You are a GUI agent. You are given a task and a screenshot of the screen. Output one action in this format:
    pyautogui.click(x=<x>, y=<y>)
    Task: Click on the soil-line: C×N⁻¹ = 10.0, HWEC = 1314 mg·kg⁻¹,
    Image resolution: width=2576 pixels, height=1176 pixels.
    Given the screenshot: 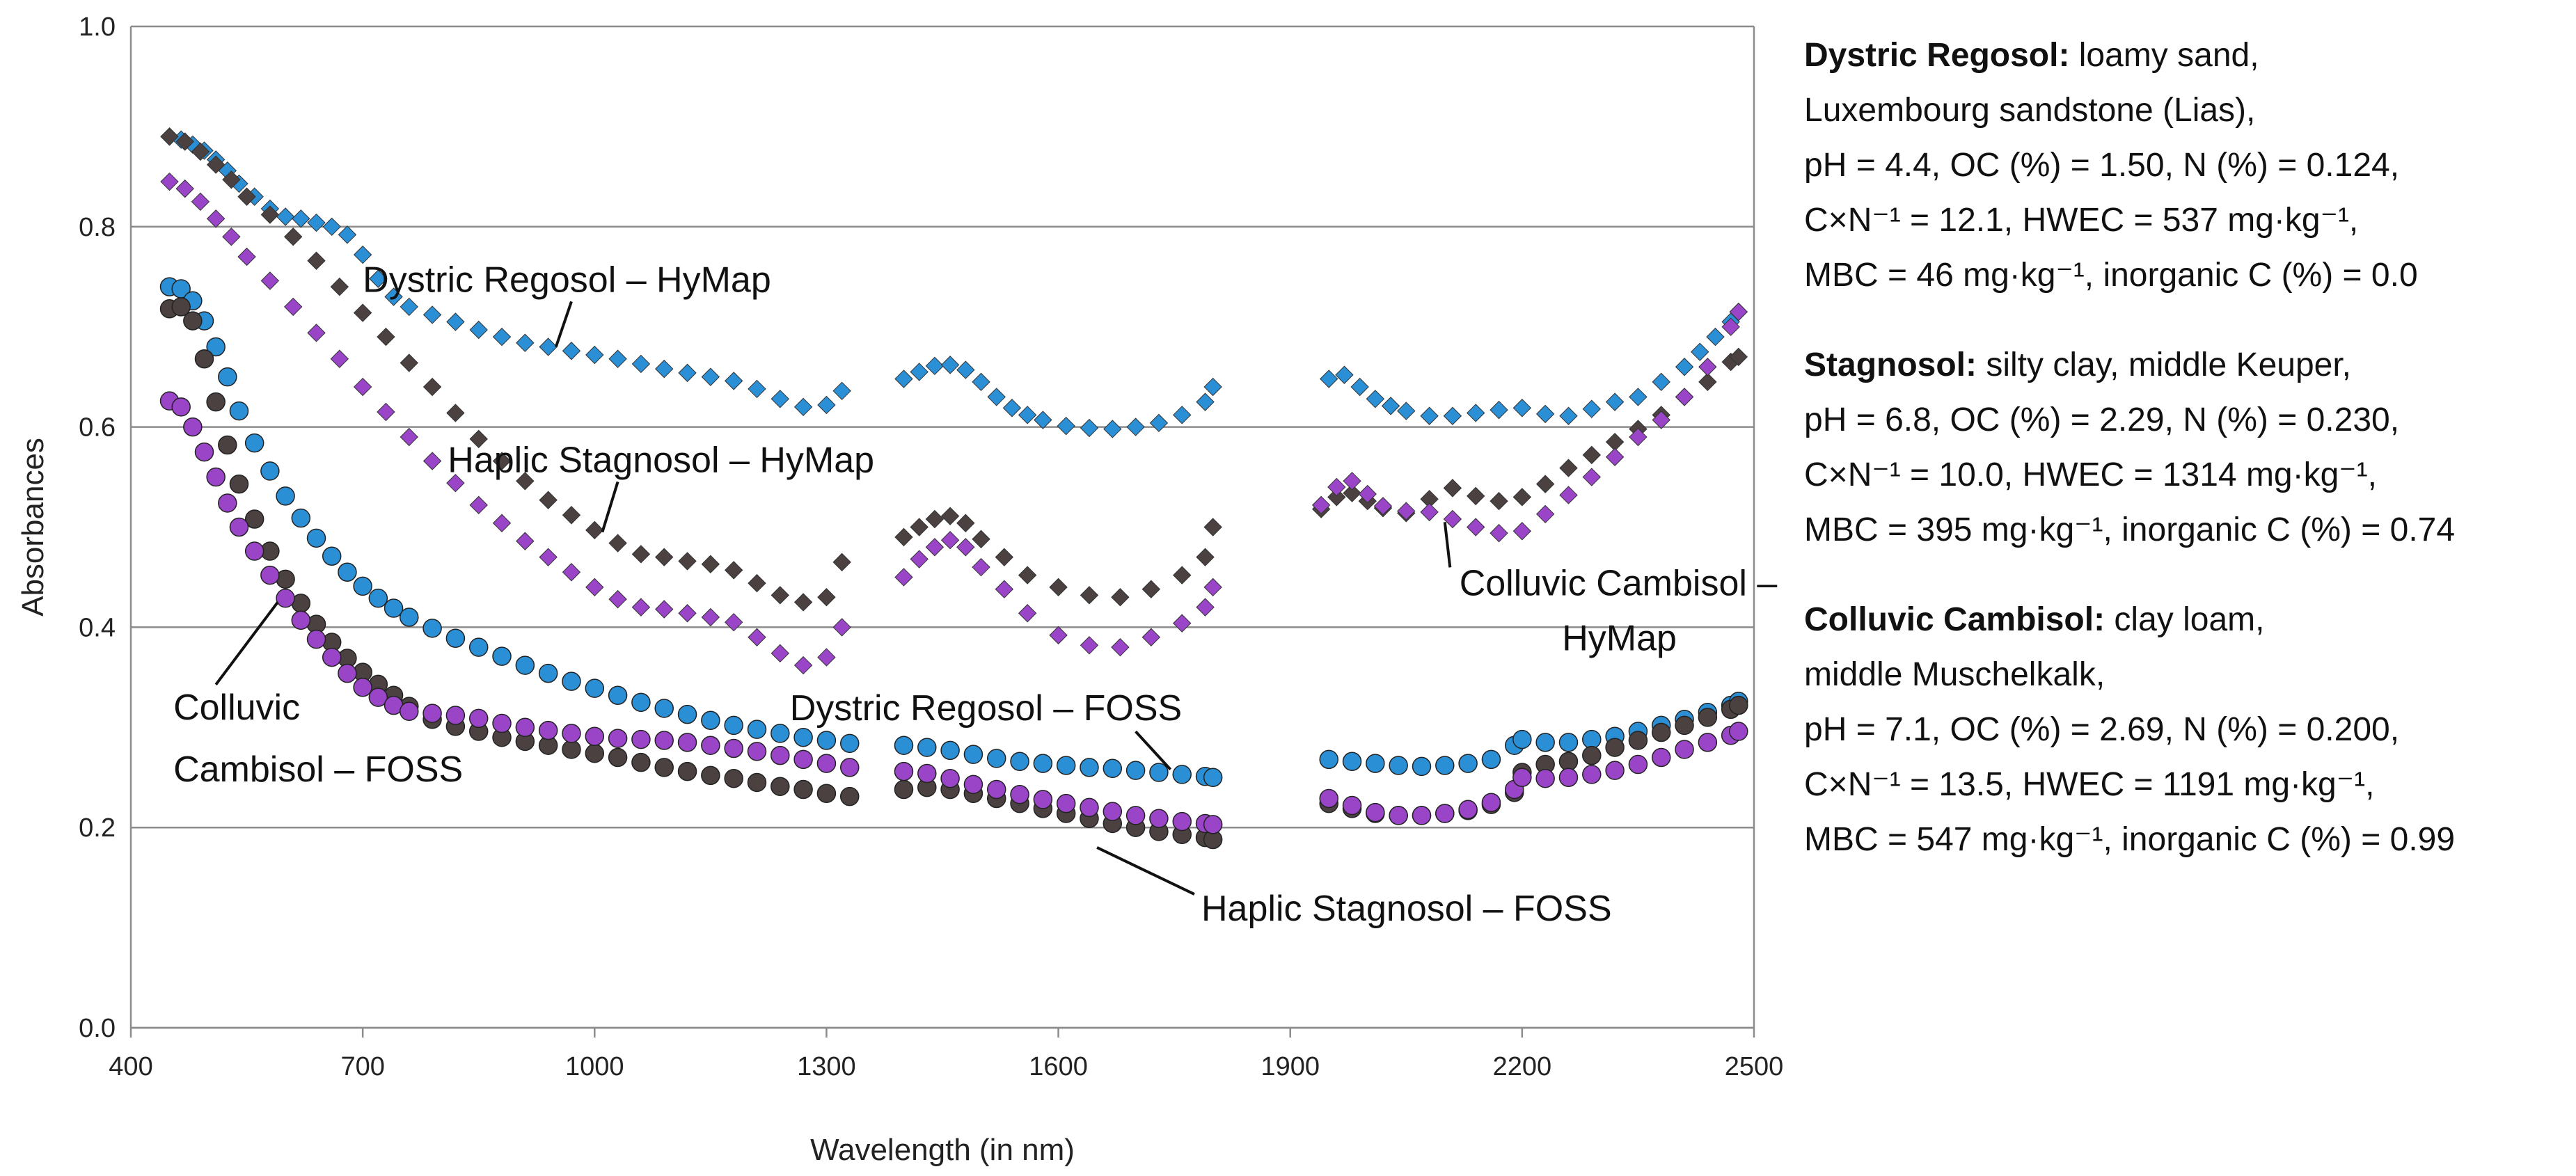 What is the action you would take?
    pyautogui.click(x=2090, y=474)
    